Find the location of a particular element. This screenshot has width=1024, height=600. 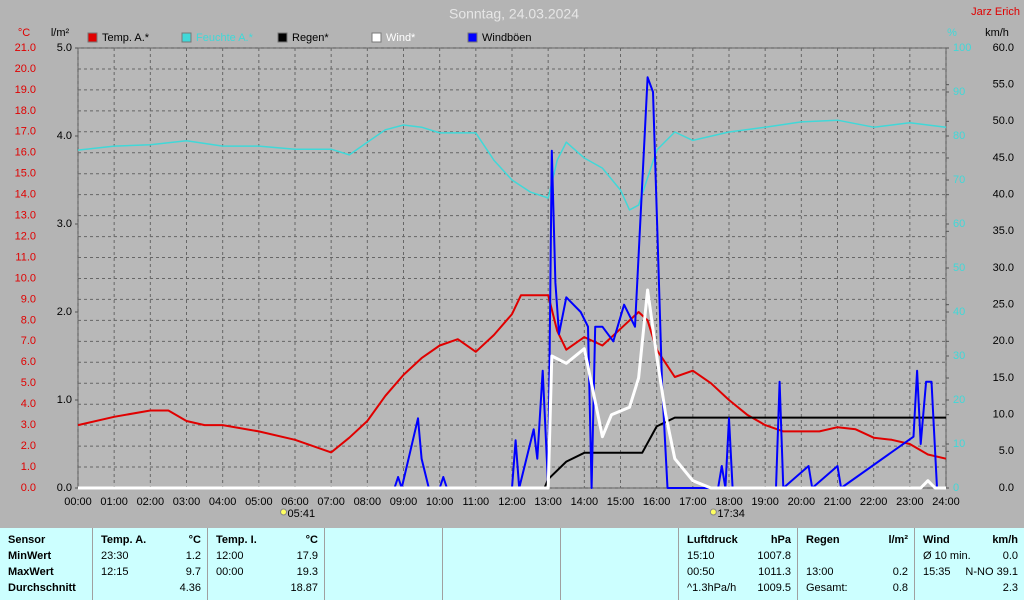

x-tick-label: 04:00 is located at coordinates (223, 502).